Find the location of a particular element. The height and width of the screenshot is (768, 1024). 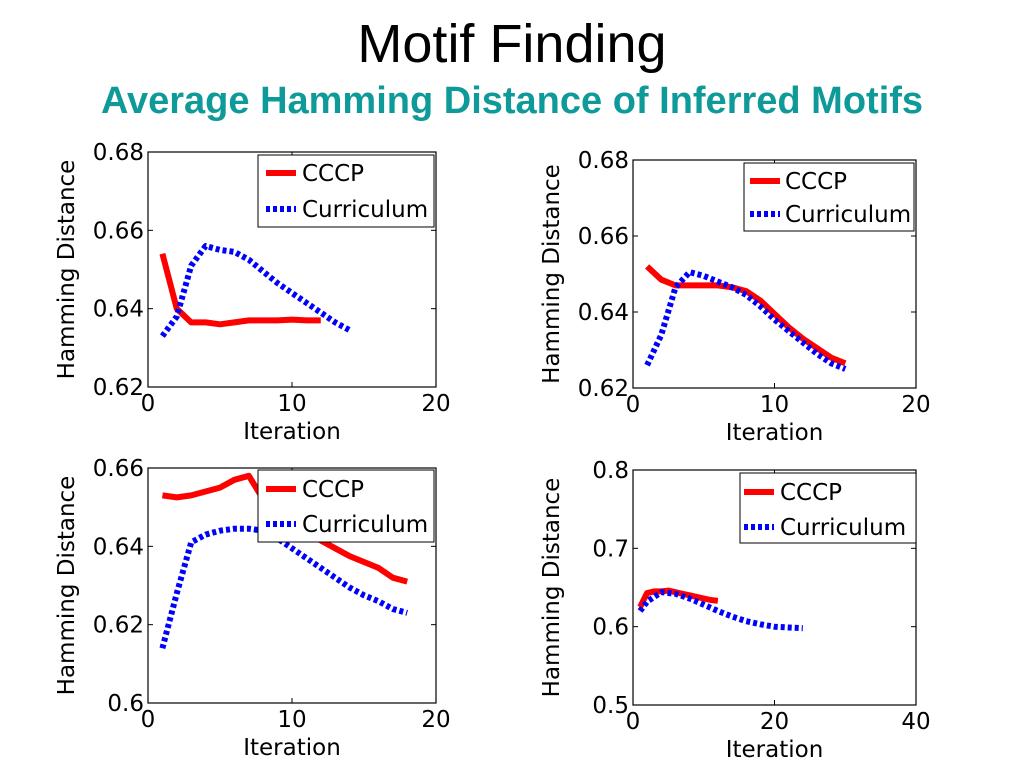

y-tick-label: 0.8 is located at coordinates (610, 471).